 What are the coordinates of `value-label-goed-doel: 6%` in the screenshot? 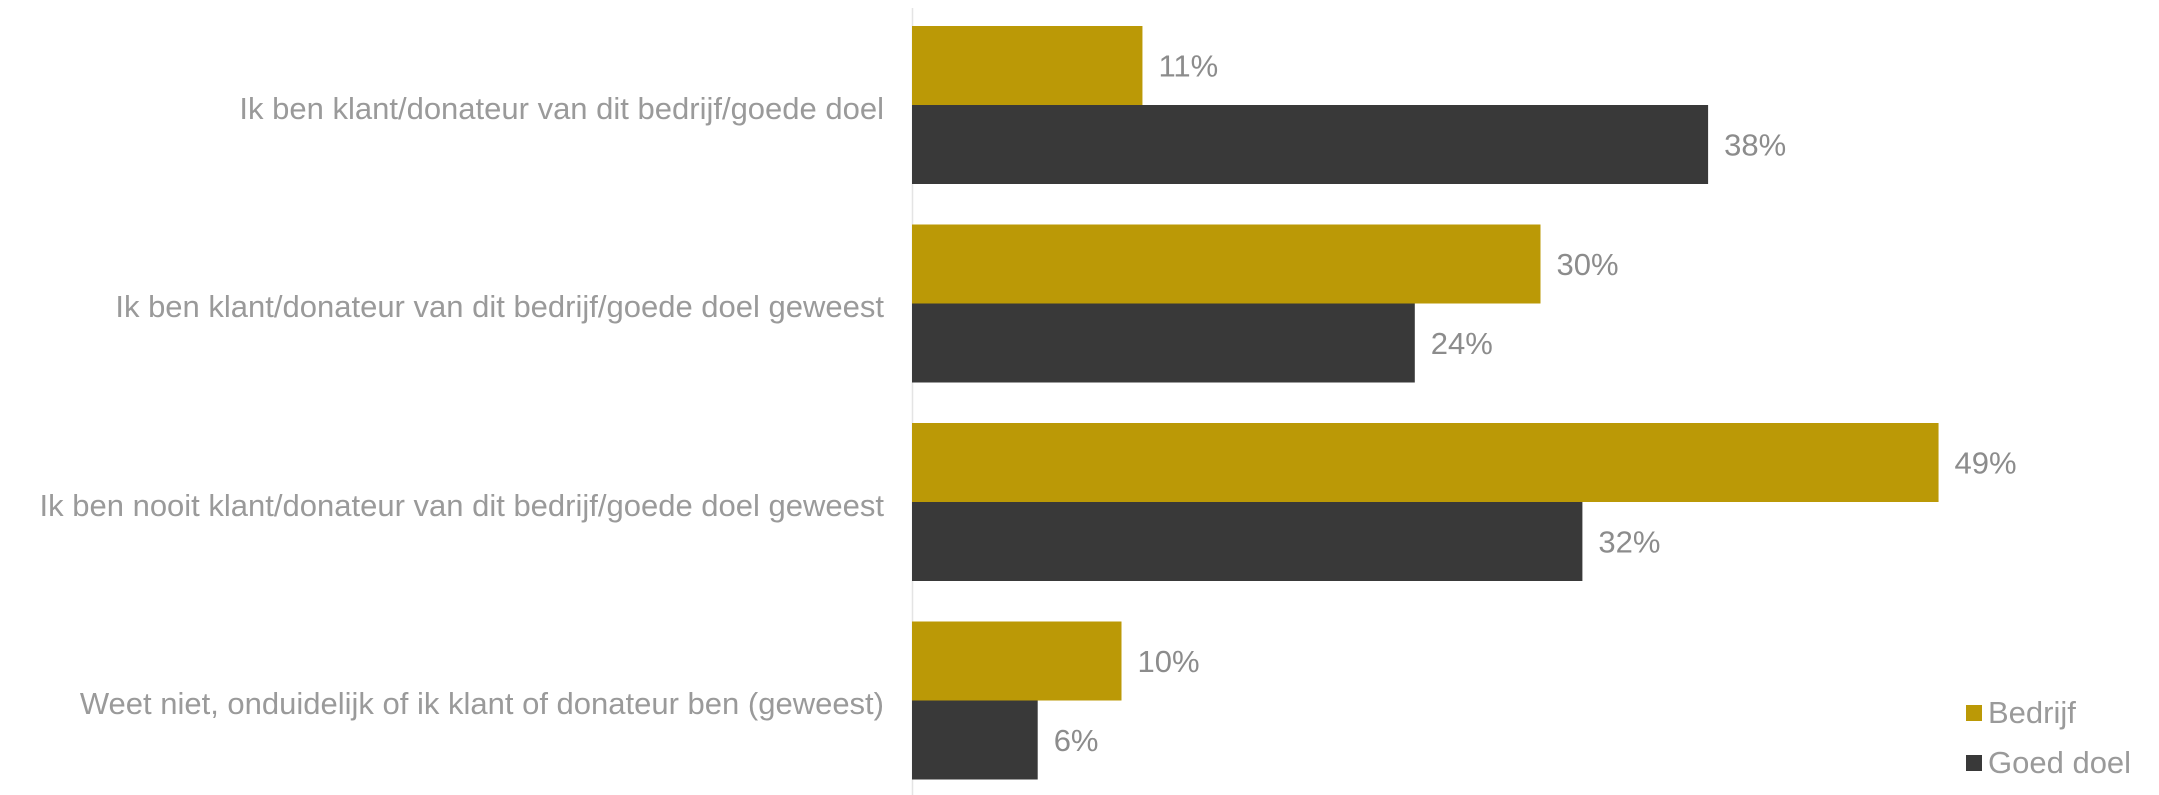 It's located at (1076, 740).